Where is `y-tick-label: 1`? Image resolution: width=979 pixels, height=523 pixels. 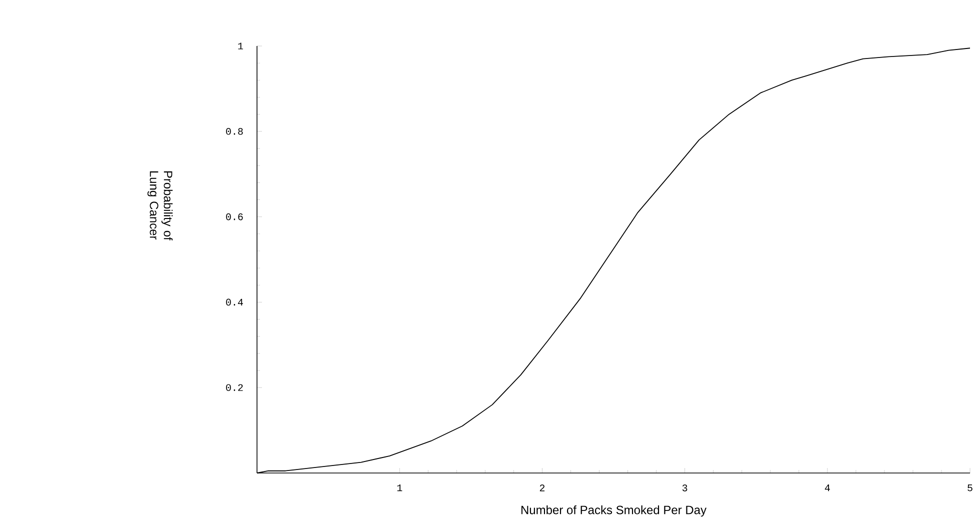 y-tick-label: 1 is located at coordinates (240, 46).